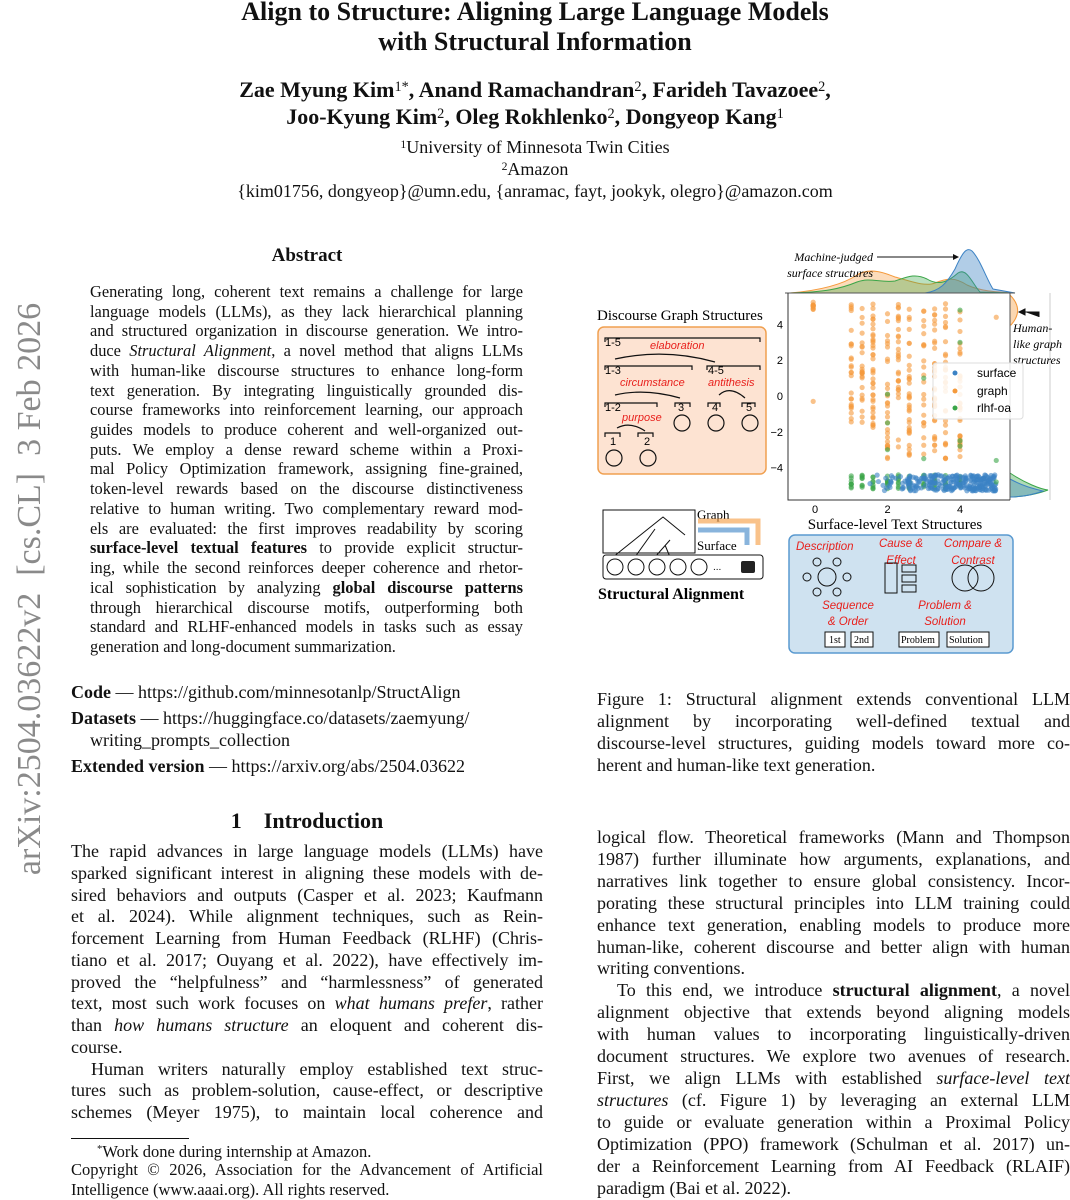 The width and height of the screenshot is (1070, 1200). Describe the element at coordinates (748, 567) in the screenshot. I see `robot-icon` at that location.